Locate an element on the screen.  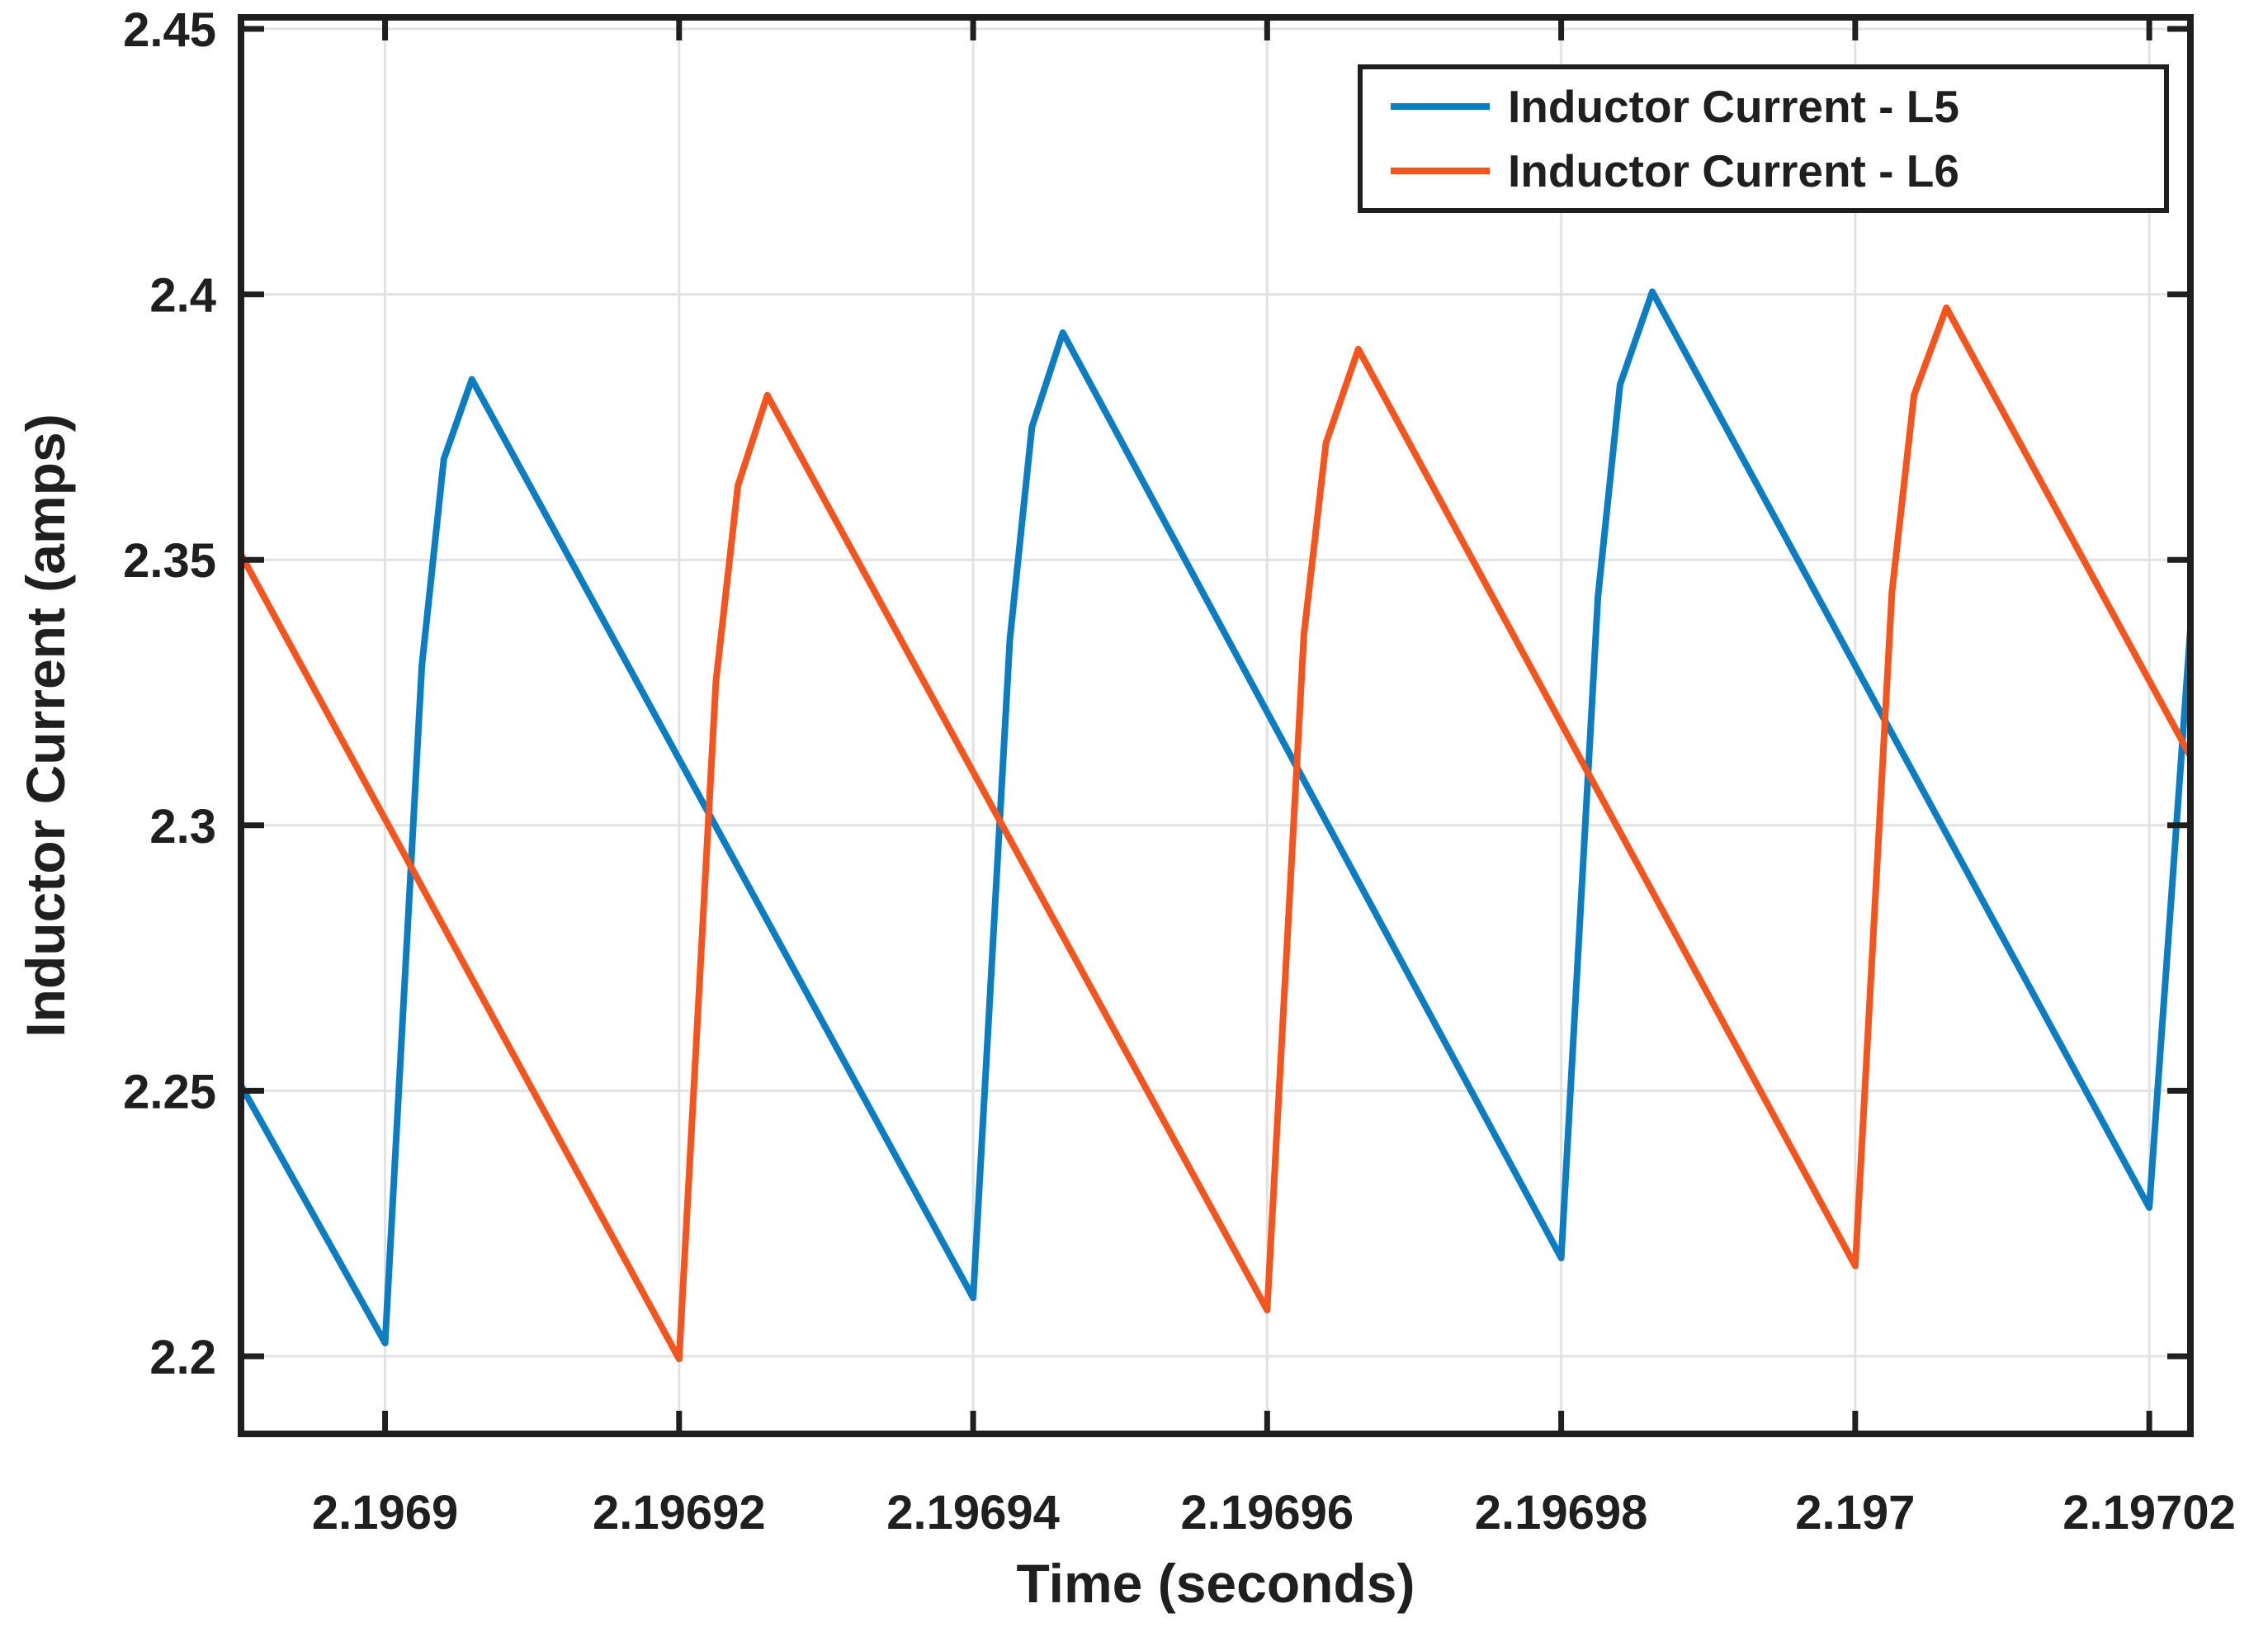
y-tick-label: 2.2 is located at coordinates (183, 1357).